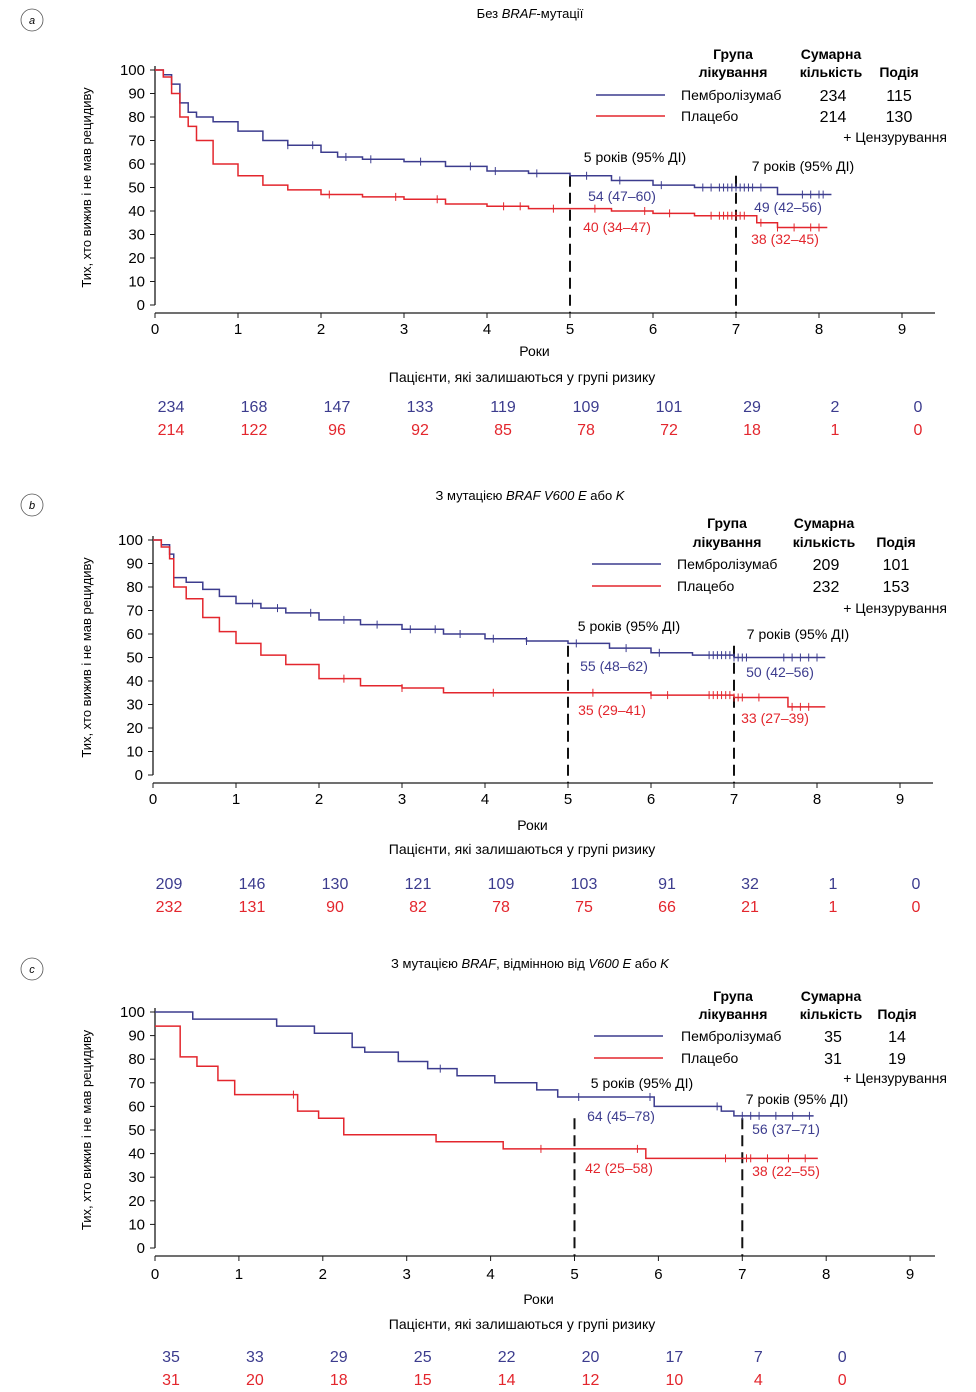 This screenshot has height=1392, width=976. I want to click on annotation-pembro-5: 55 (48–62), so click(614, 666).